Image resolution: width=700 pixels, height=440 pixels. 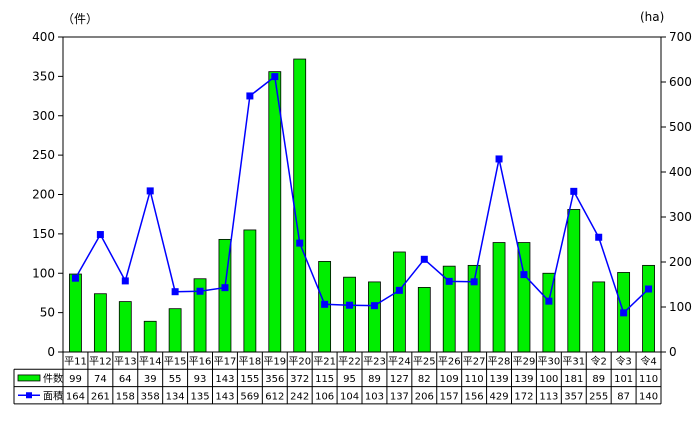 I want to click on bar-value-label: 93, so click(x=200, y=379).